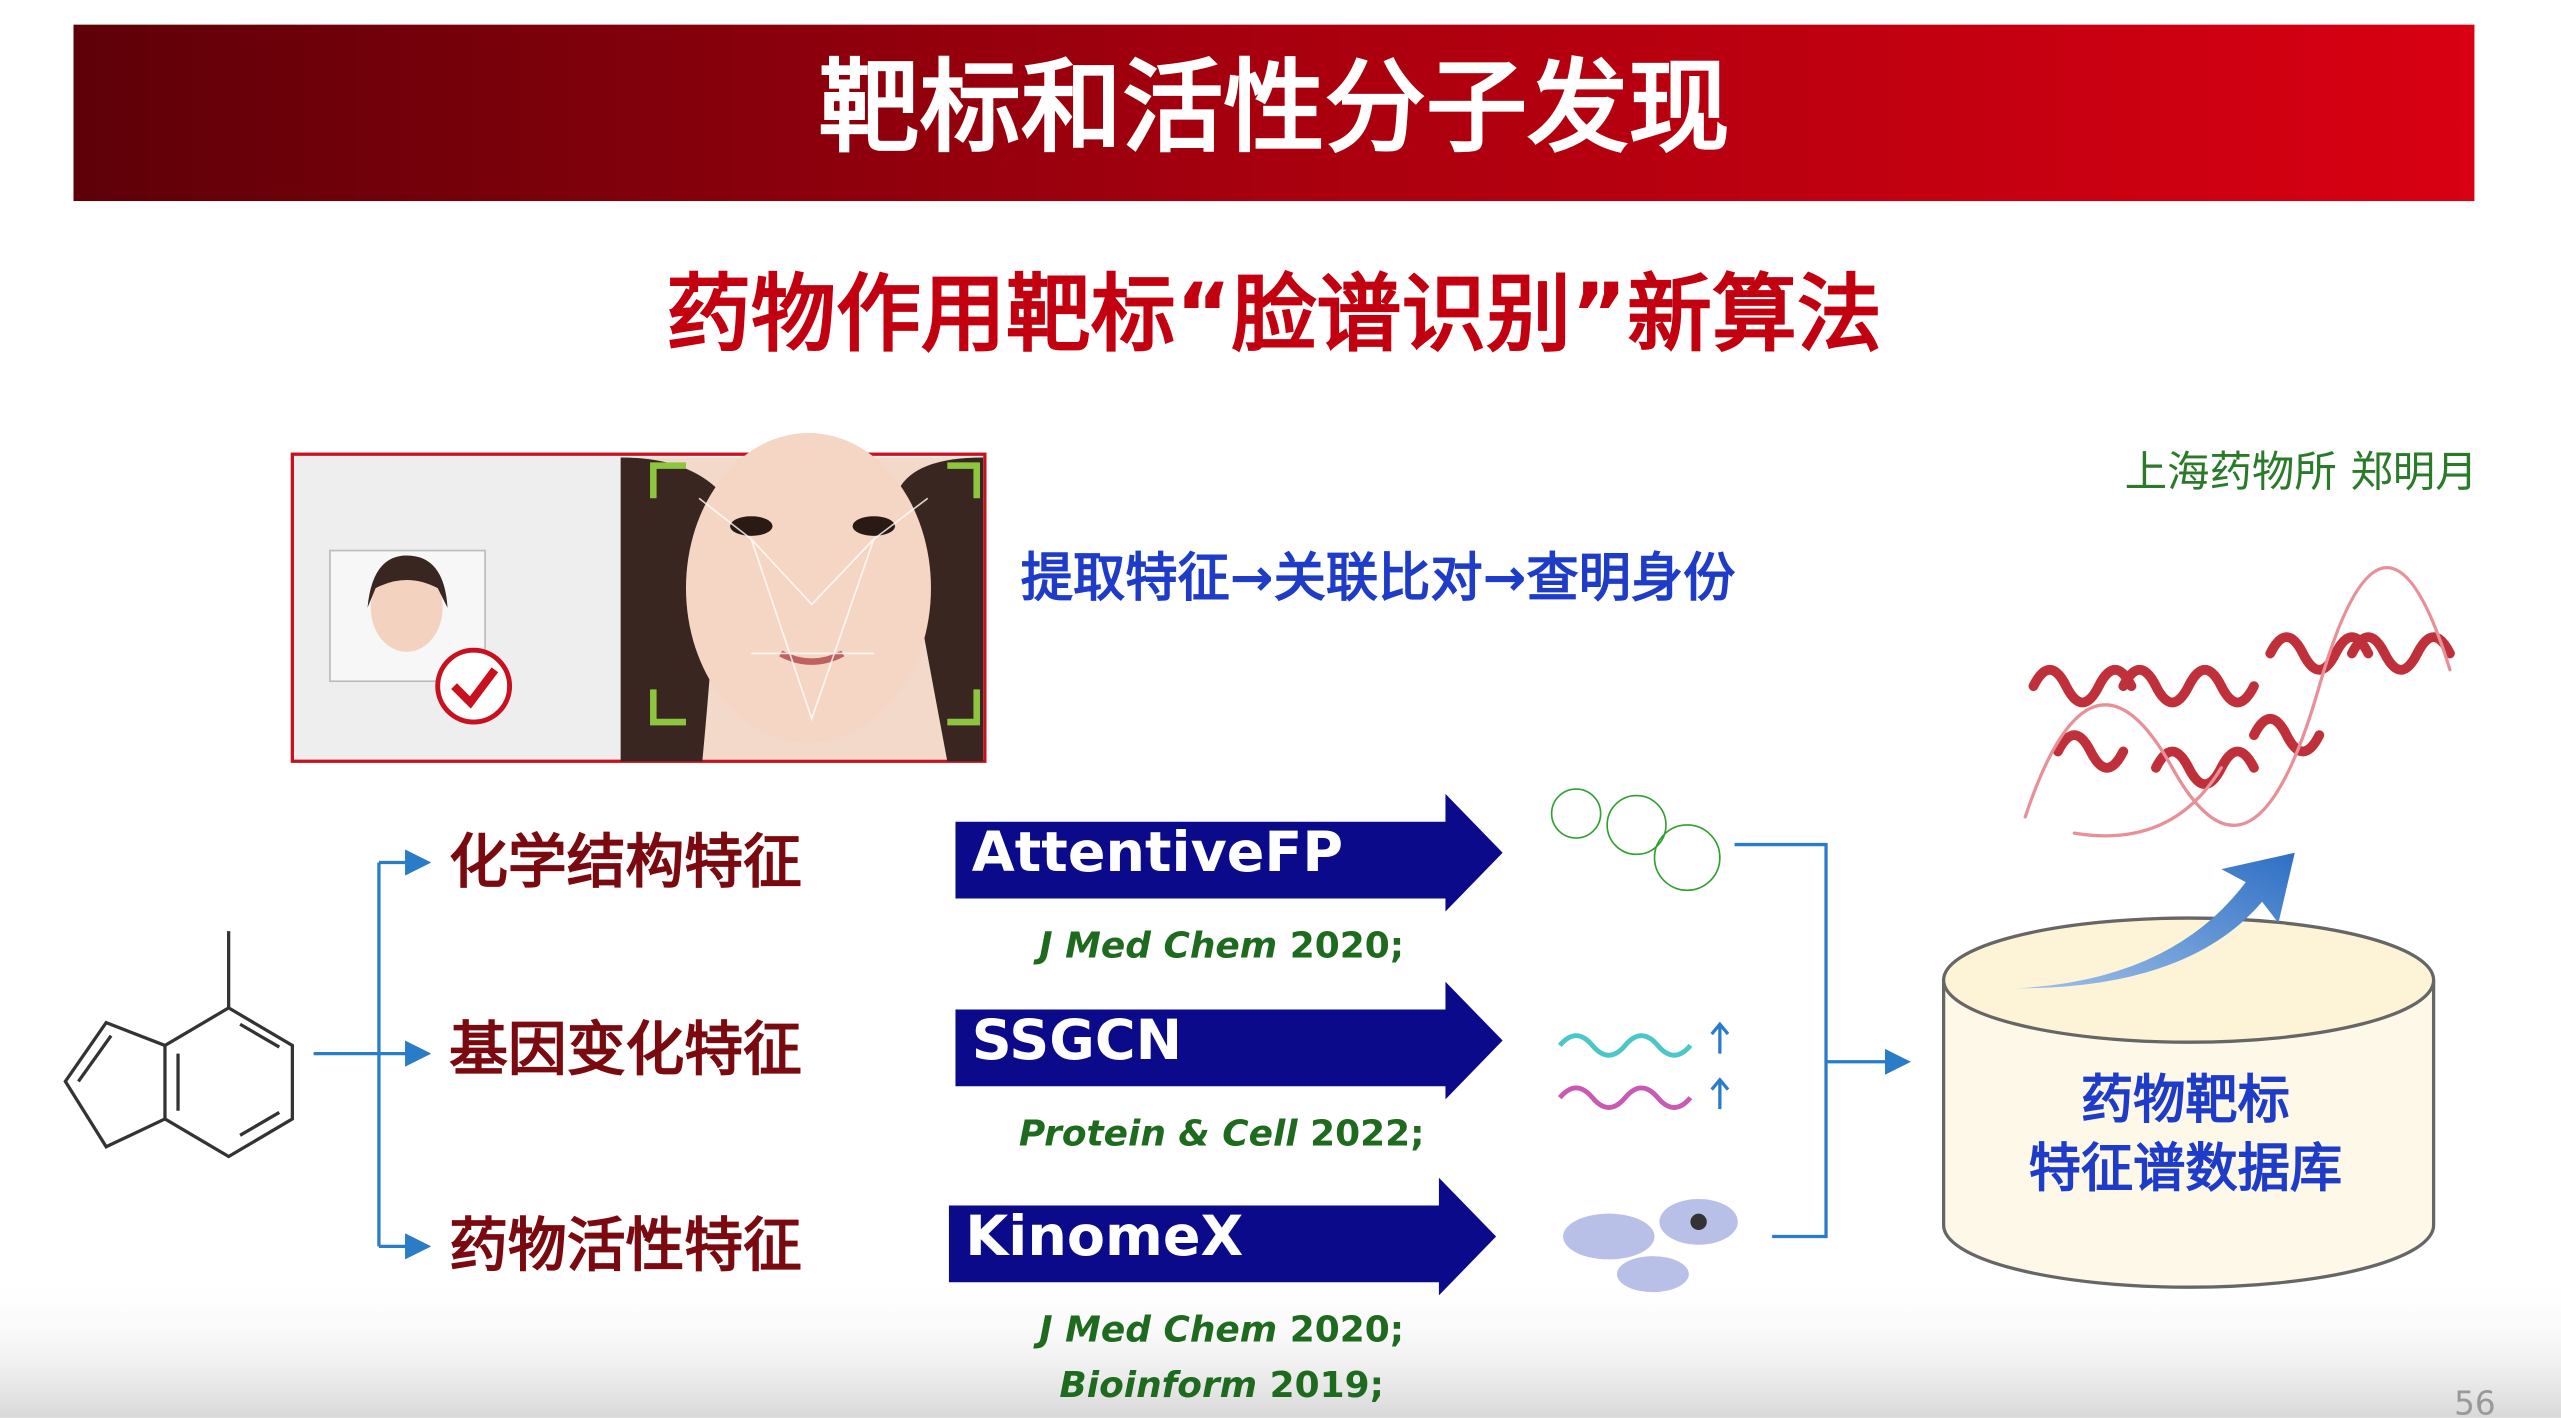 This screenshot has height=1418, width=2561. I want to click on check-mark, so click(475, 688).